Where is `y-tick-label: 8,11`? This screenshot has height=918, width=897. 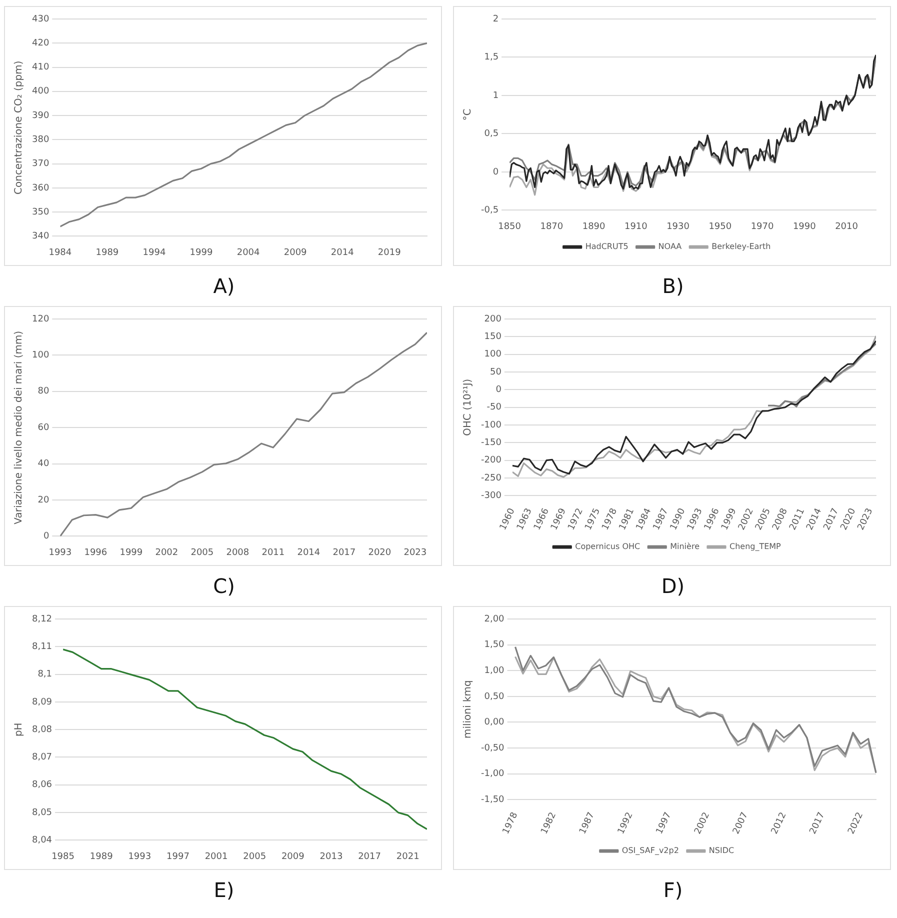 y-tick-label: 8,11 is located at coordinates (42, 647).